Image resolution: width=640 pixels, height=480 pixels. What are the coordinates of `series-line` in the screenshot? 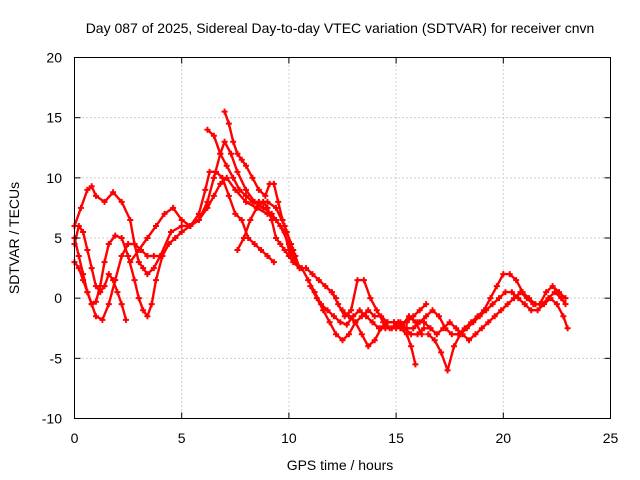 It's located at (260, 184).